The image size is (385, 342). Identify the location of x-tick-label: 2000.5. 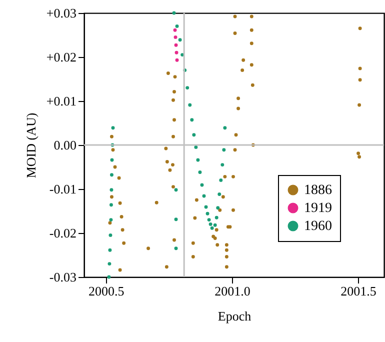
(106, 291).